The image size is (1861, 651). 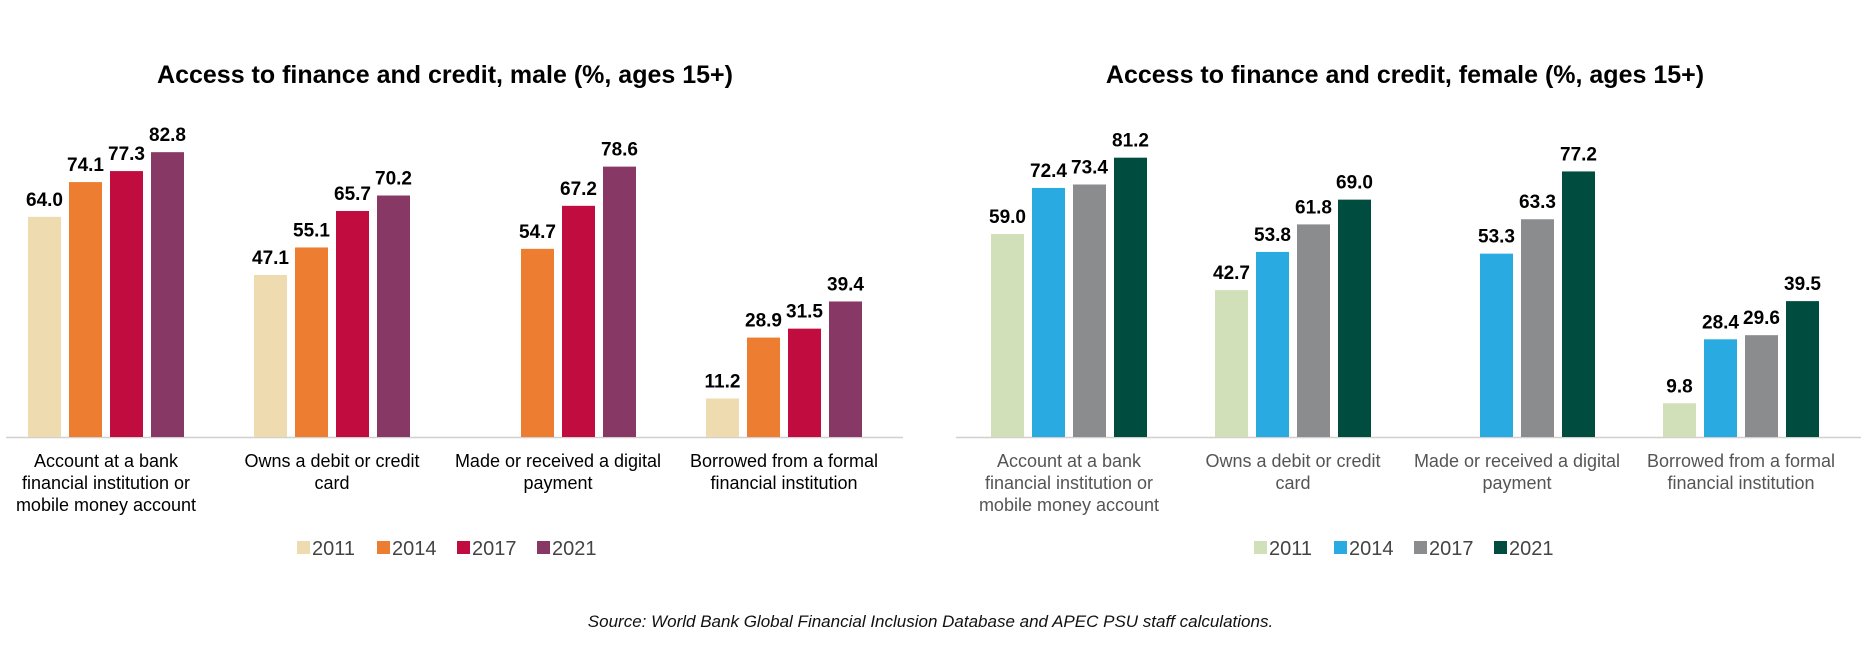 What do you see at coordinates (1537, 202) in the screenshot?
I see `data-label: 63.3` at bounding box center [1537, 202].